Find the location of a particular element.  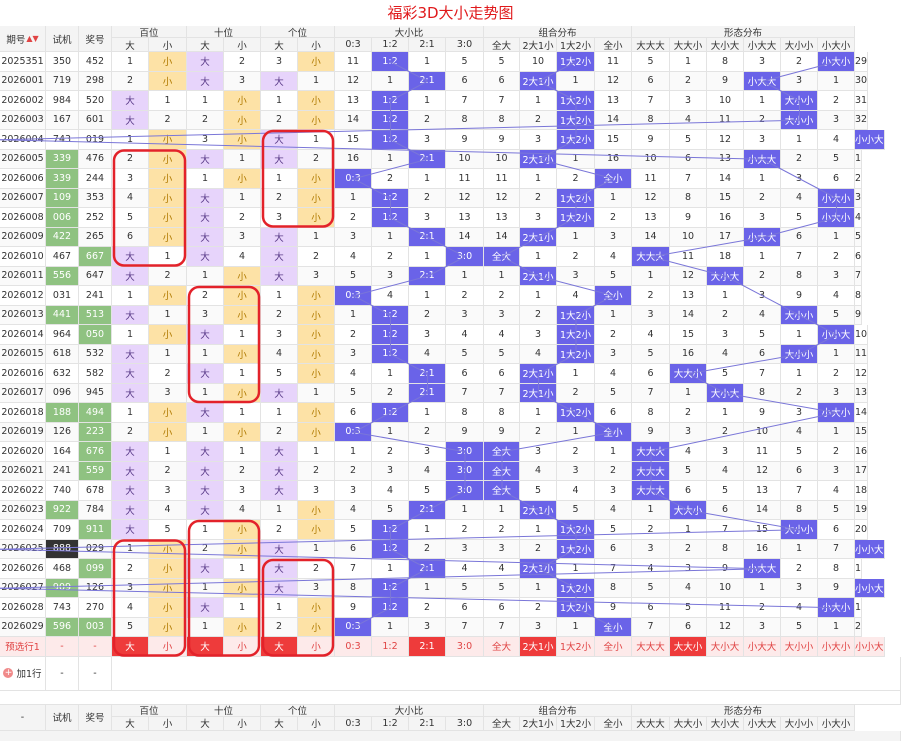

row-jianghao: 003 is located at coordinates (95, 627).